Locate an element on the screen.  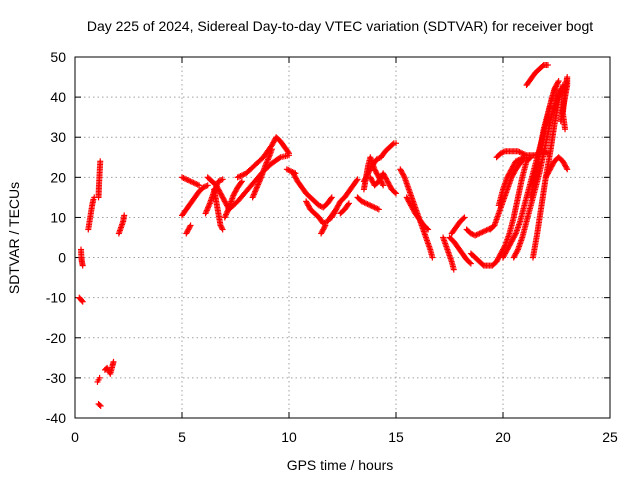
x-tick-label: 15 is located at coordinates (396, 437).